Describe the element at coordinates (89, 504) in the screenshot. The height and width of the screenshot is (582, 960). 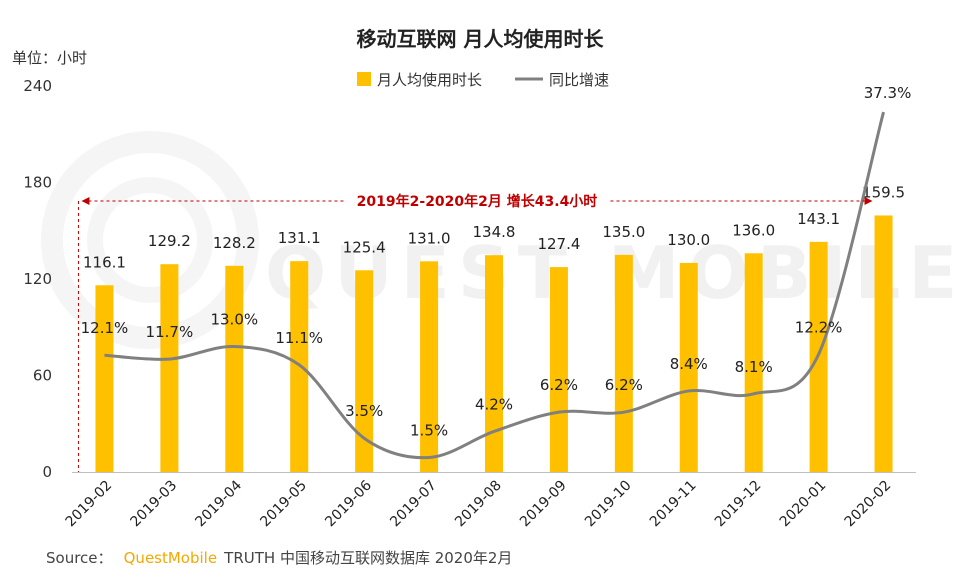
I see `x-tick-label: 2019-02` at that location.